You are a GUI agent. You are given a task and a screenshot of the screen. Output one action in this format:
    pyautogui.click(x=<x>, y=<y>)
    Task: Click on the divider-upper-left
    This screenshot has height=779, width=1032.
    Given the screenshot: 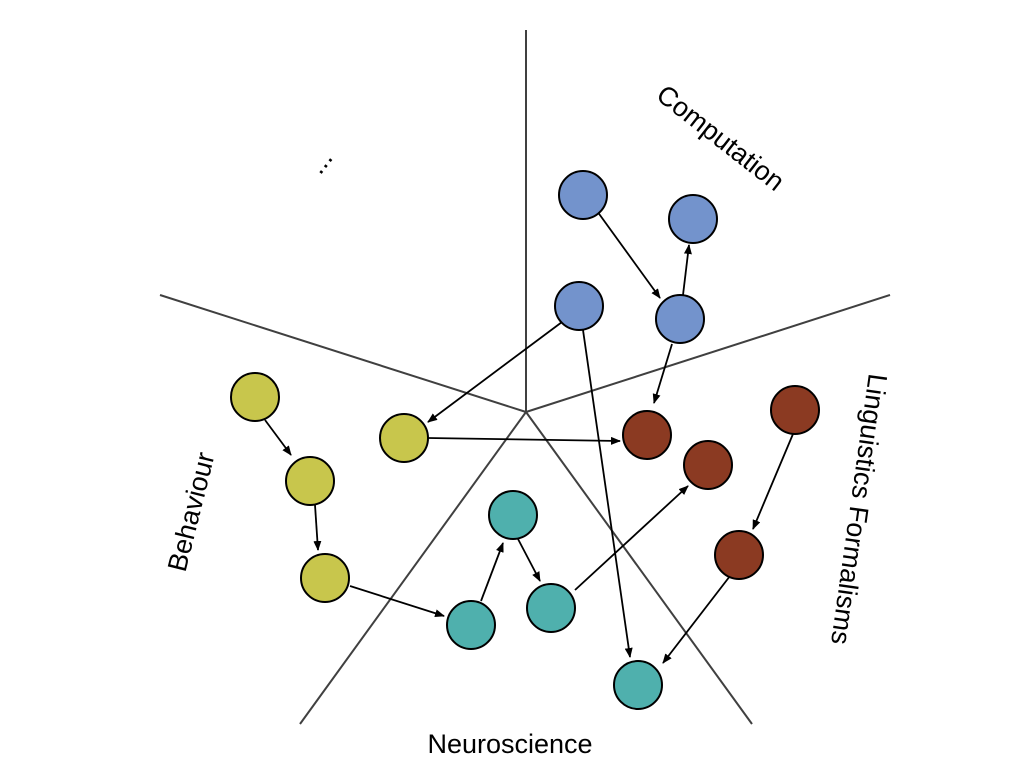 What is the action you would take?
    pyautogui.click(x=343, y=353)
    